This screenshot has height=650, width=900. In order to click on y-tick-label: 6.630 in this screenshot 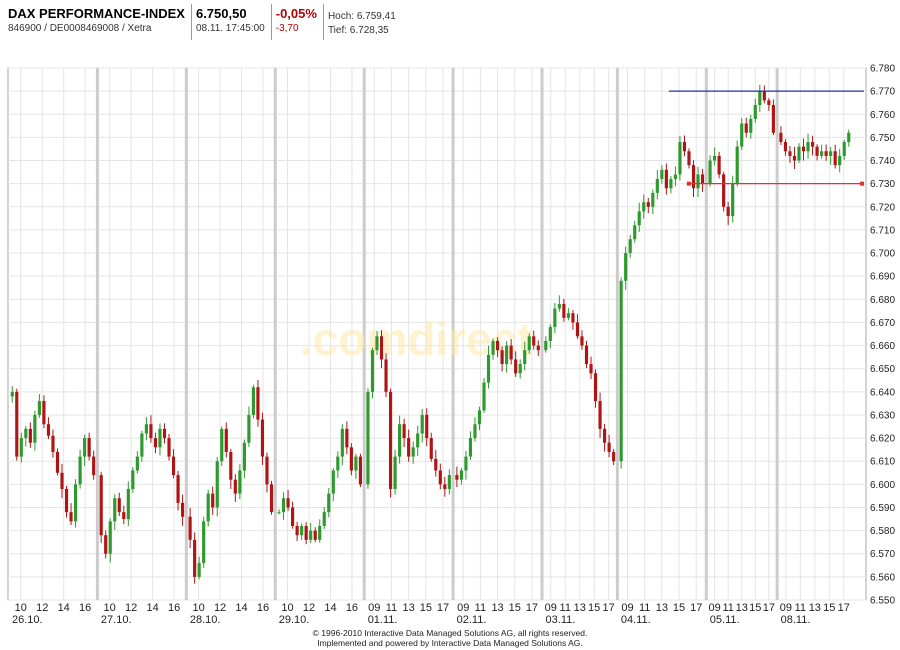, I will do `click(882, 415)`.